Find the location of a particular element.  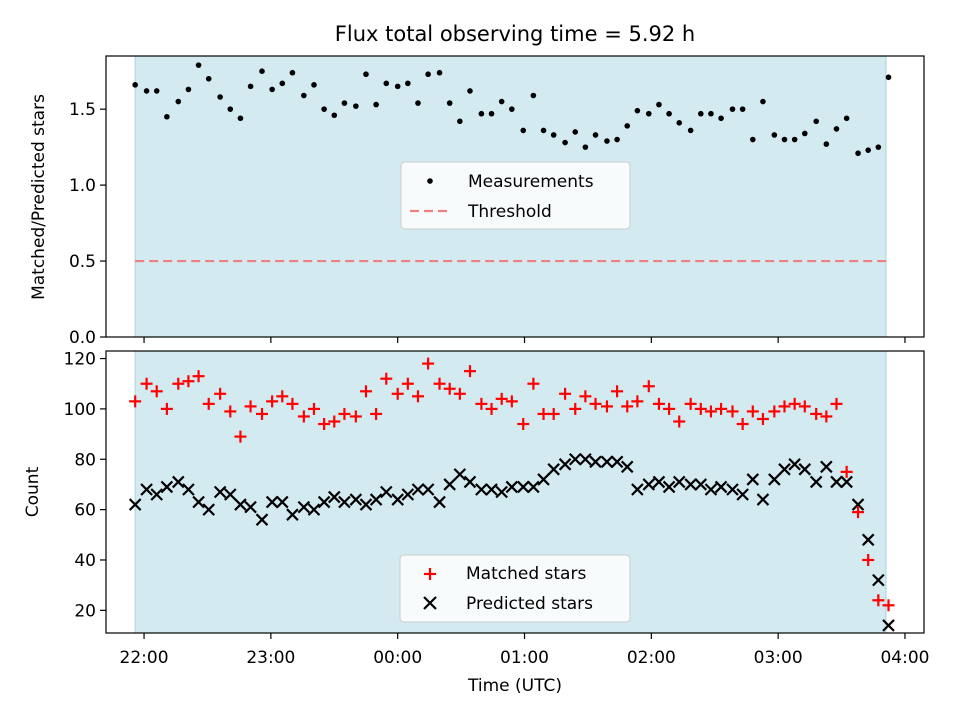

chart-title: Flux total observing time = 5.92 h is located at coordinates (515, 34).